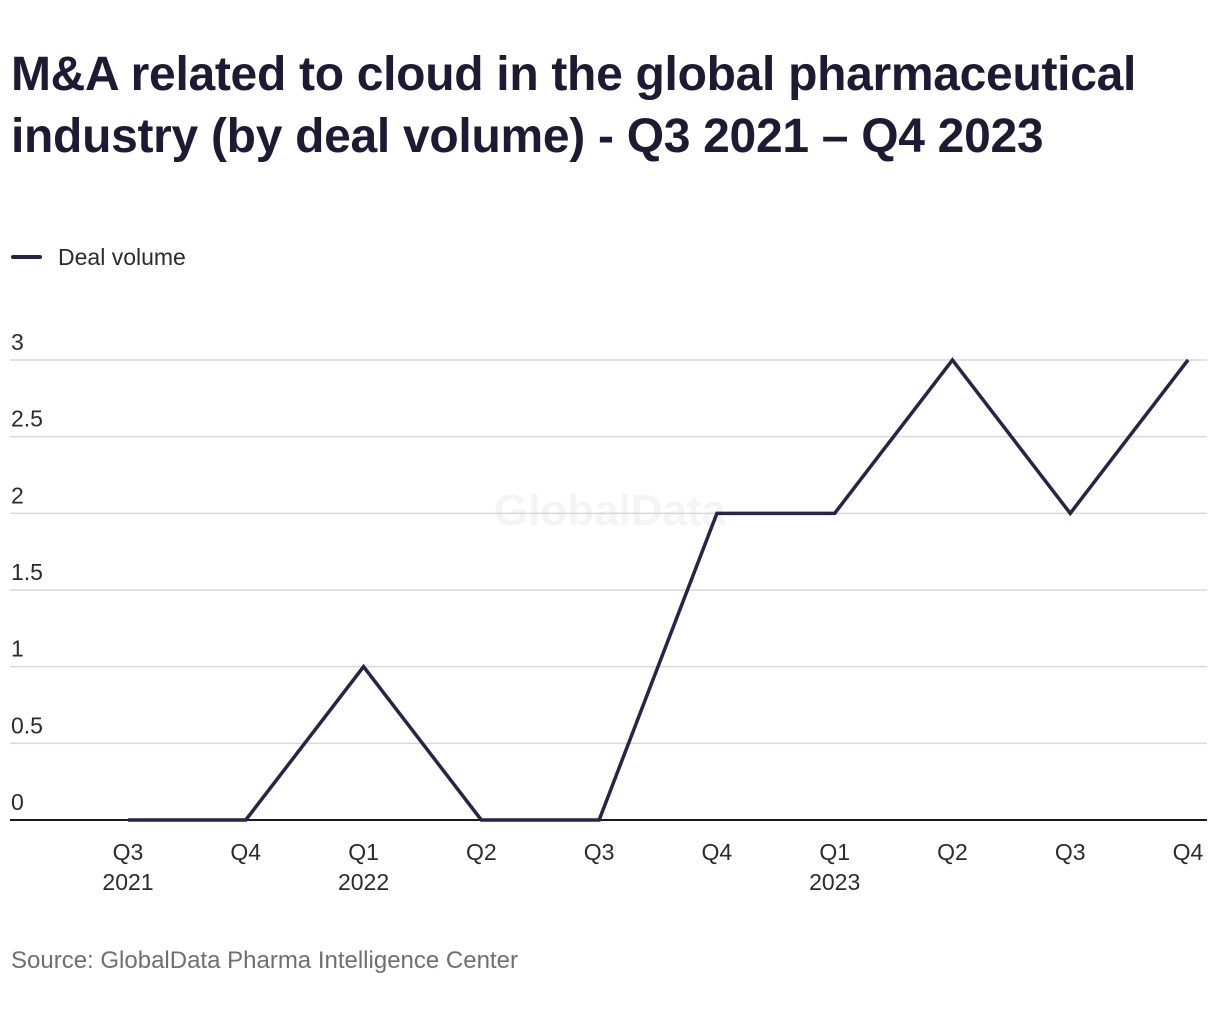 The image size is (1220, 1020). I want to click on y-tick-label: 0.5, so click(27, 725).